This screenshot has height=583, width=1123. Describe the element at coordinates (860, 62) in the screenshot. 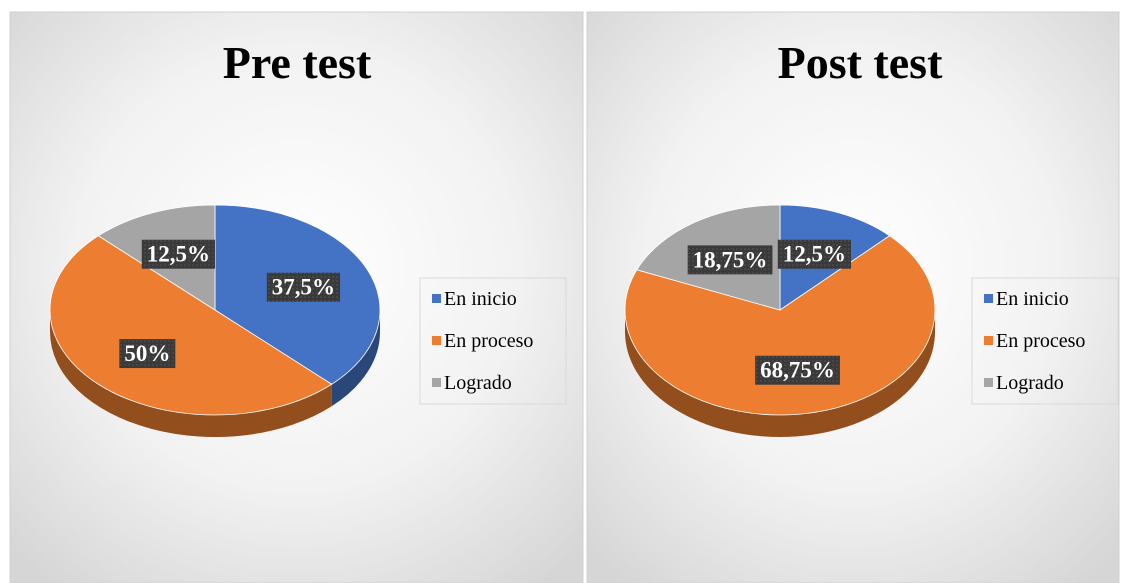

I see `chart-title: Post test` at that location.